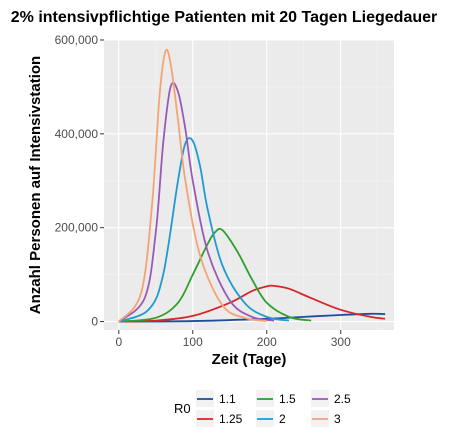 The height and width of the screenshot is (436, 449). What do you see at coordinates (35, 185) in the screenshot?
I see `y-axis-label: Anzahl Personen auf Intensivstation` at bounding box center [35, 185].